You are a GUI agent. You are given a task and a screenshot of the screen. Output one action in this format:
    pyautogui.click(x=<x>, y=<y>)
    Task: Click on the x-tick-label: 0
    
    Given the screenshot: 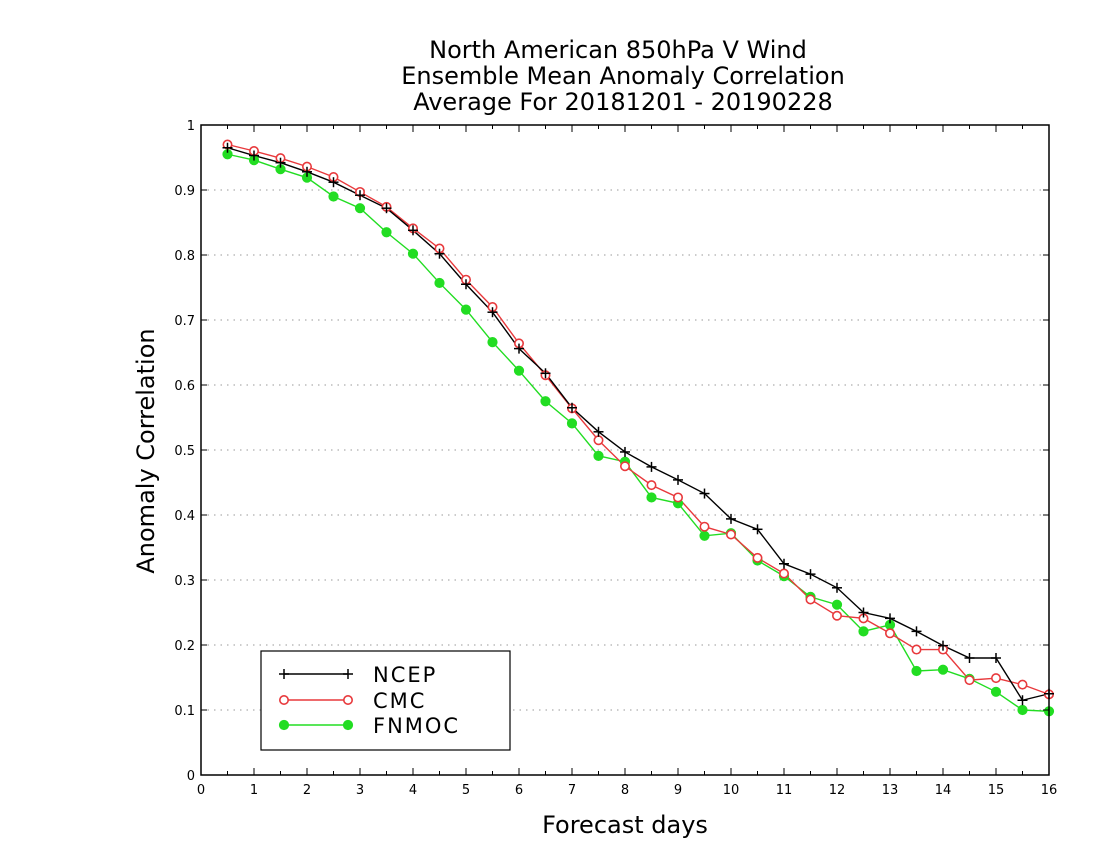 What is the action you would take?
    pyautogui.click(x=201, y=790)
    